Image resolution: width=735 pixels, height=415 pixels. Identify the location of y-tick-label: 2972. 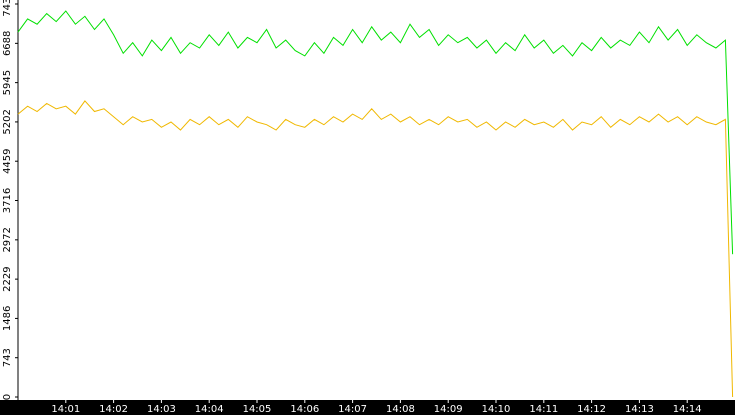
(7, 239).